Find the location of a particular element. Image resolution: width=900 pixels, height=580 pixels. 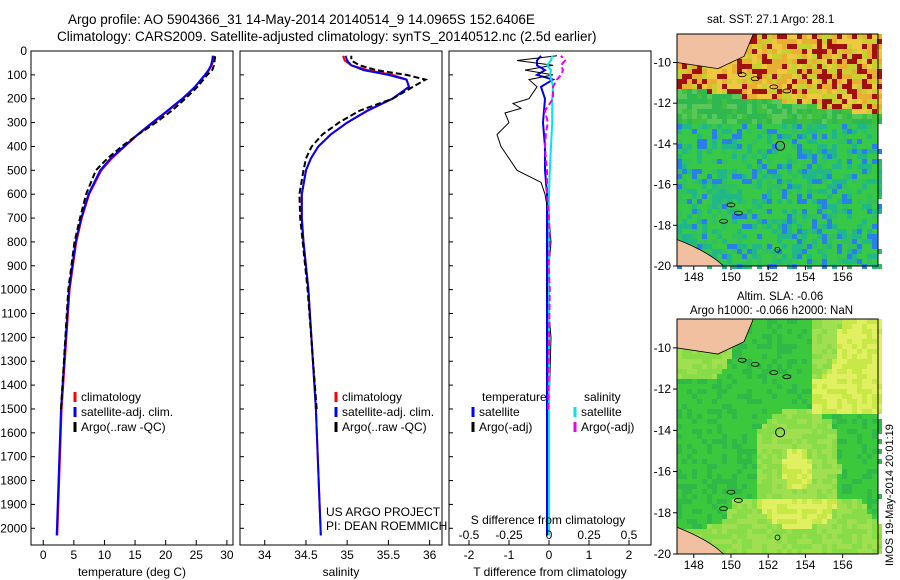

salinity-xlabel: salinity is located at coordinates (341, 572).